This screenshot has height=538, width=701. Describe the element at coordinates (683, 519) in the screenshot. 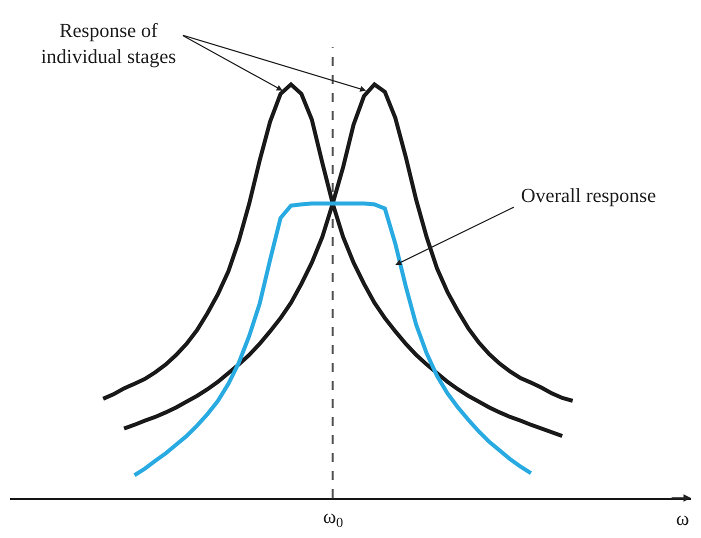

I see `x-axis-title: ω` at that location.